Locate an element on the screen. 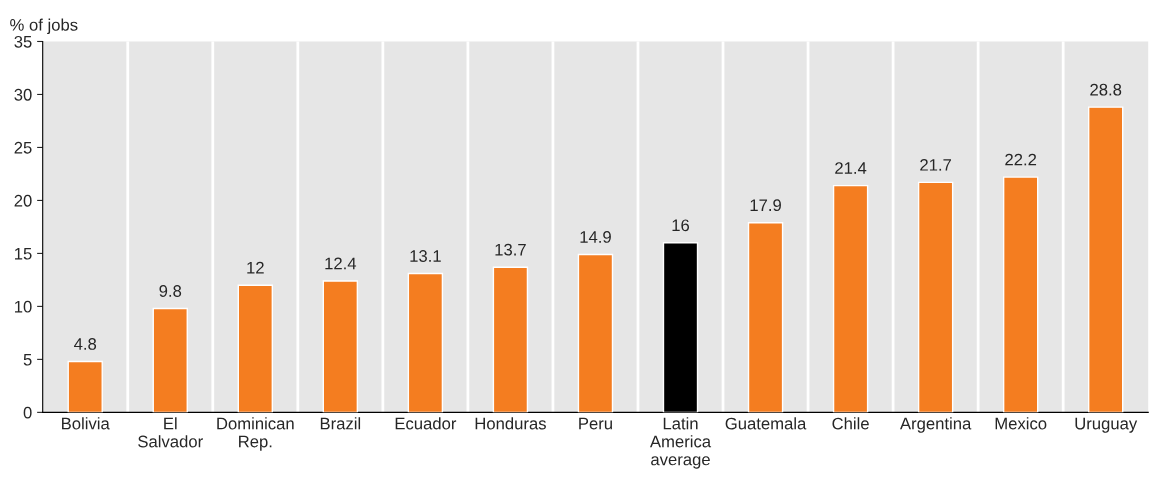  y-tick-label: 35 is located at coordinates (23, 41).